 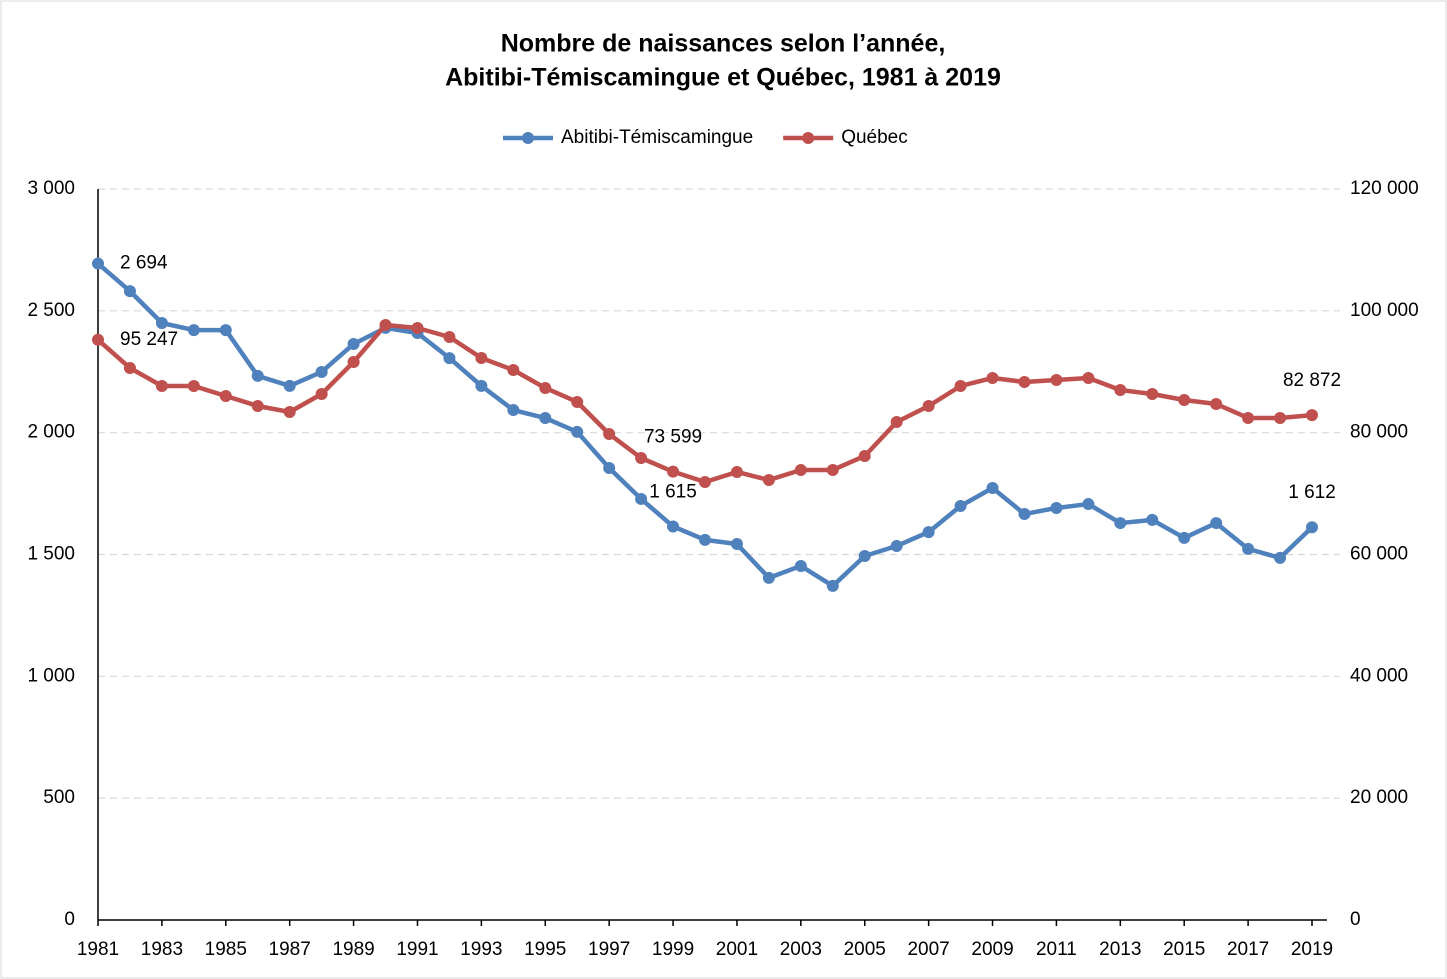 I want to click on x-tick-label: 2009, so click(x=992, y=949).